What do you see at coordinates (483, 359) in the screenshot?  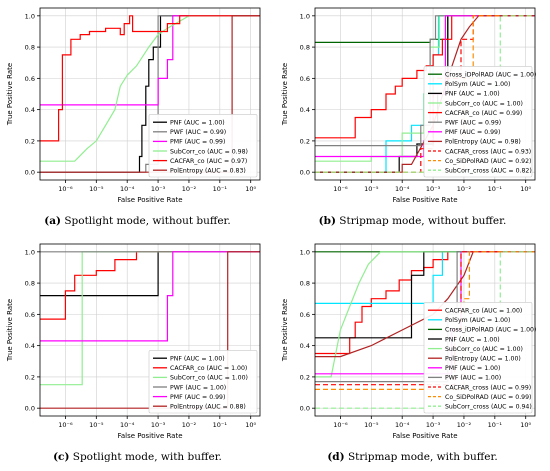 I see `legend-label: PolEntropy (AUC = 1.00)` at bounding box center [483, 359].